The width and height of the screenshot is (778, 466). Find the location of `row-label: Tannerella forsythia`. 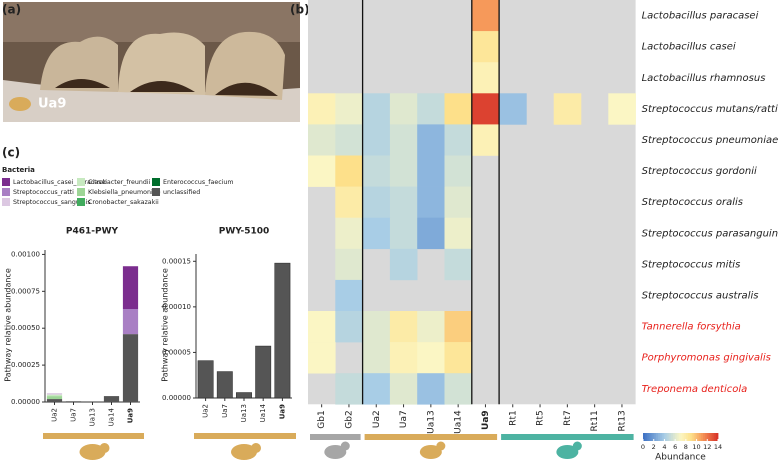

row-label: Tannerella forsythia is located at coordinates (691, 327).